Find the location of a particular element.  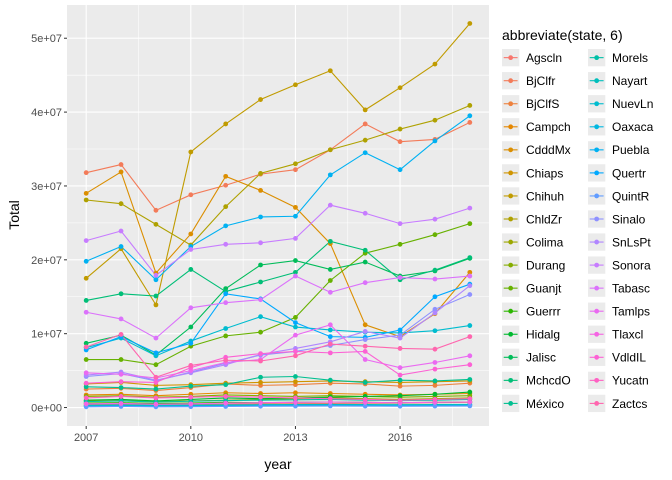

series-line-tamlps is located at coordinates (278, 351).